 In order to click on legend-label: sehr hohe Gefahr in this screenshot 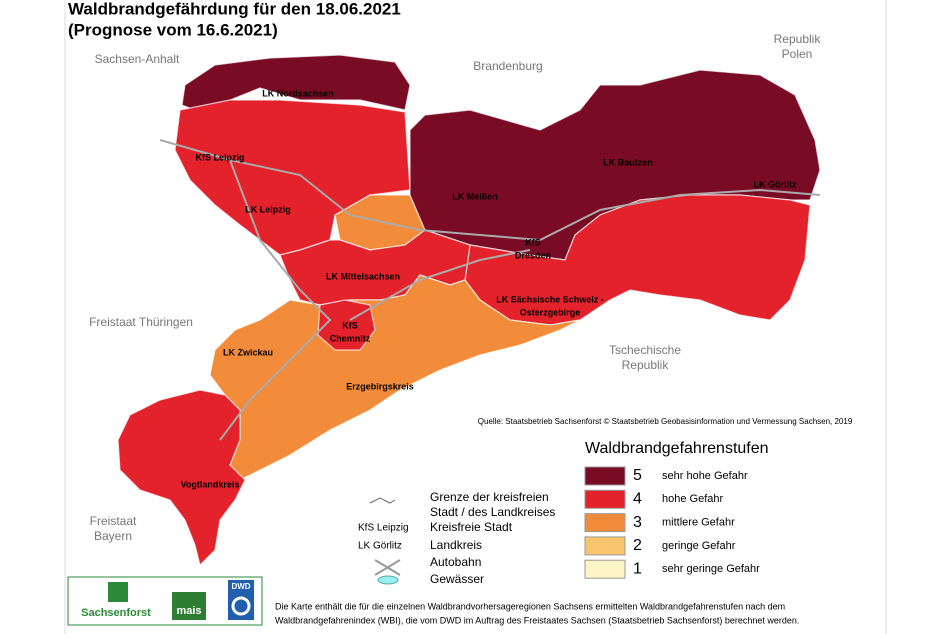, I will do `click(705, 476)`.